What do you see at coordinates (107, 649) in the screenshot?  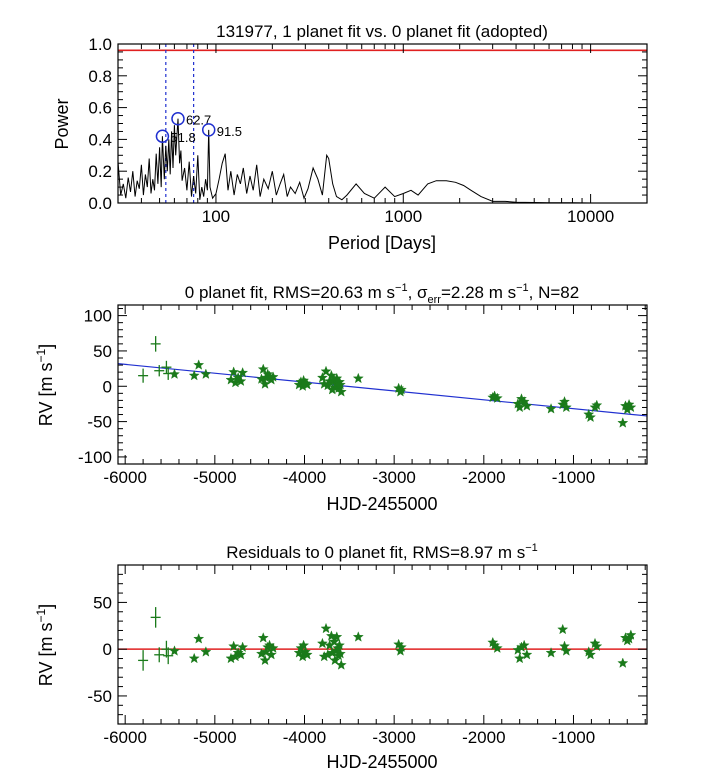 I see `y-tick-label-1: 0` at bounding box center [107, 649].